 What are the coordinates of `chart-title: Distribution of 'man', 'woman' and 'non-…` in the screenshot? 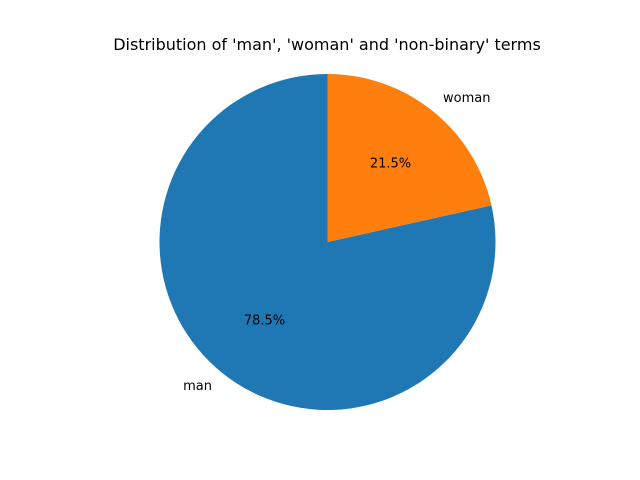 It's located at (327, 44).